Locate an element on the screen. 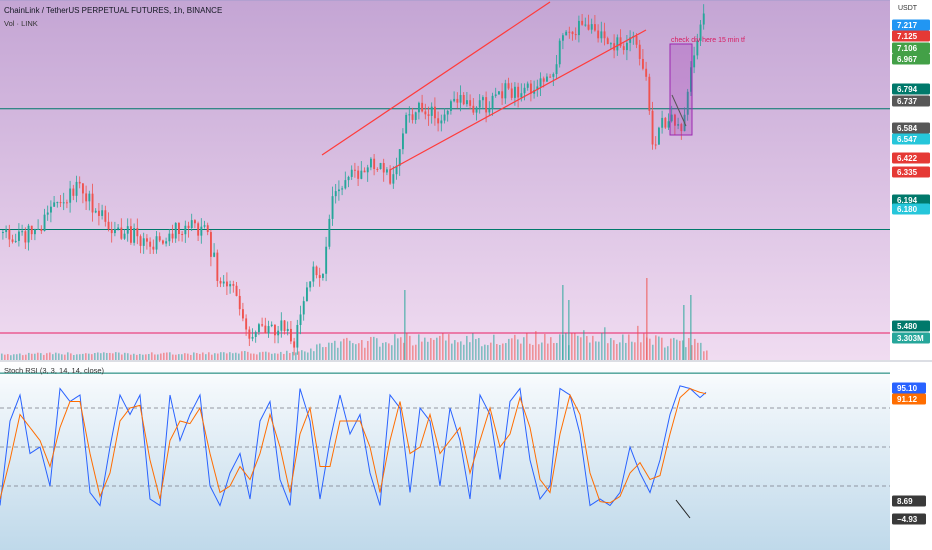 The image size is (932, 550). divergence-box is located at coordinates (681, 89).